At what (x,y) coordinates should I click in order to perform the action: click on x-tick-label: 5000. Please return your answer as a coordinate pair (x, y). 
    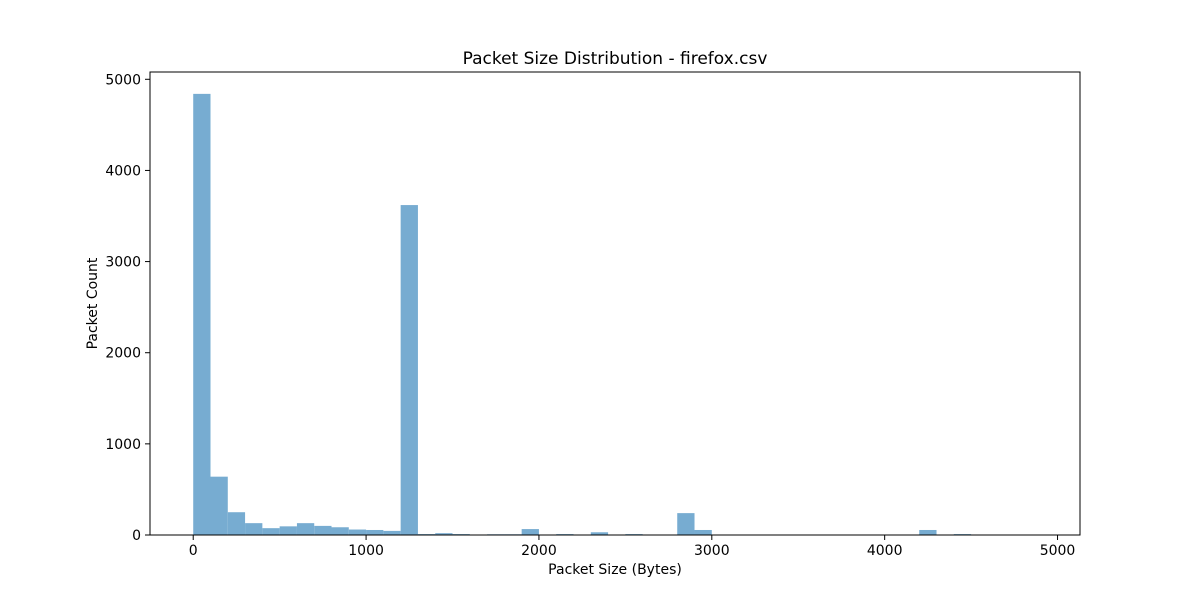
    Looking at the image, I should click on (1058, 551).